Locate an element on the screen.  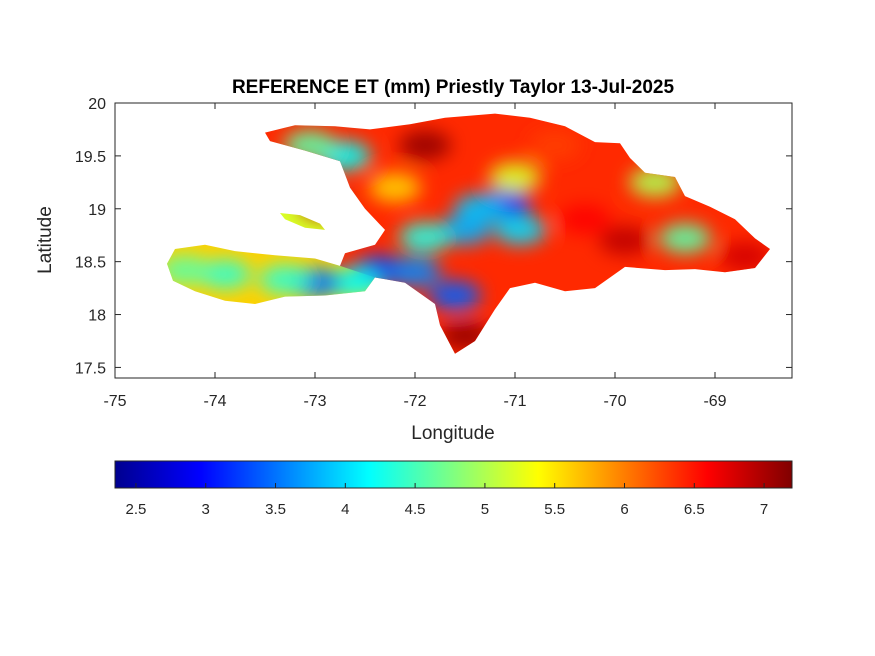
x-tick-label-4: -71 is located at coordinates (514, 401).